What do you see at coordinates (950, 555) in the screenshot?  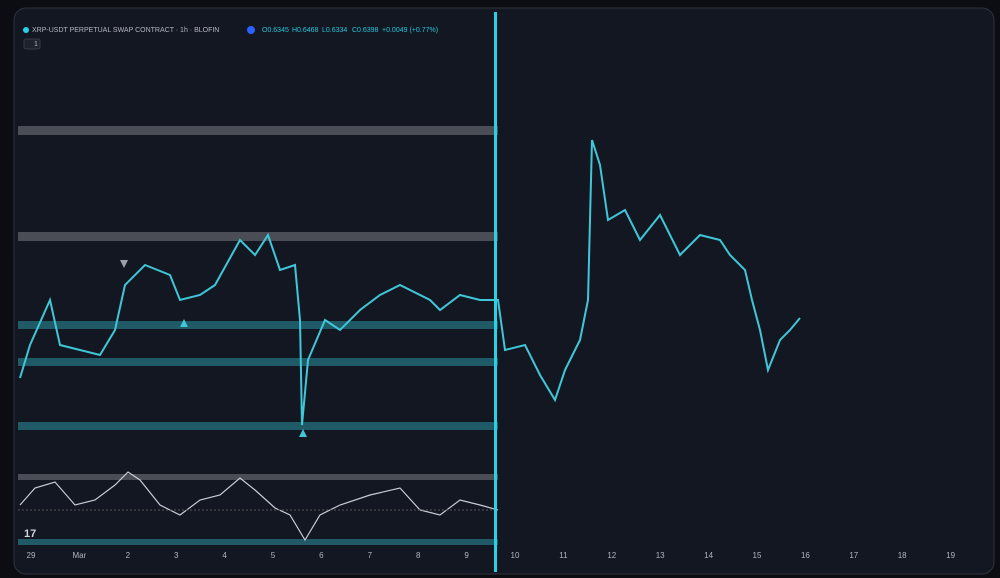 I see `time-label: 19` at bounding box center [950, 555].